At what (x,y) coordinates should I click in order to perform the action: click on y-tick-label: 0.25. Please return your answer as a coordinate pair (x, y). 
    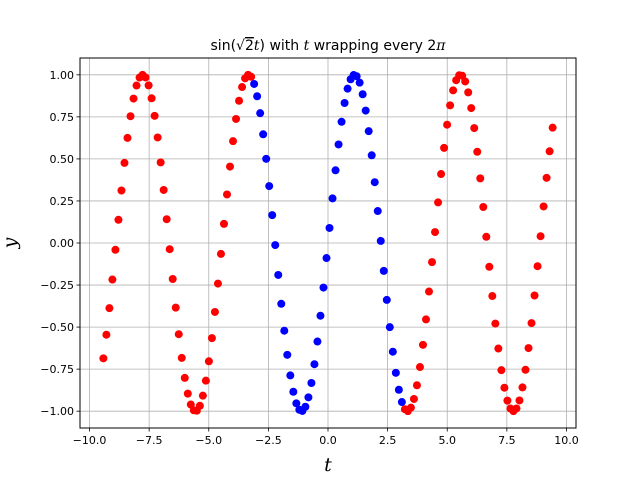
    Looking at the image, I should click on (62, 201).